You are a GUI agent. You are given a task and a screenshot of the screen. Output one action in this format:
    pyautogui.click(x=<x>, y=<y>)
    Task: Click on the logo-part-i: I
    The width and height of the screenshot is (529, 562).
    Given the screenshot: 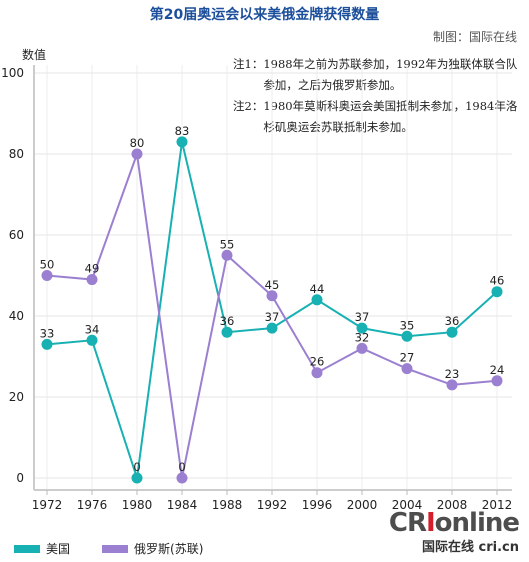 What is the action you would take?
    pyautogui.click(x=430, y=523)
    